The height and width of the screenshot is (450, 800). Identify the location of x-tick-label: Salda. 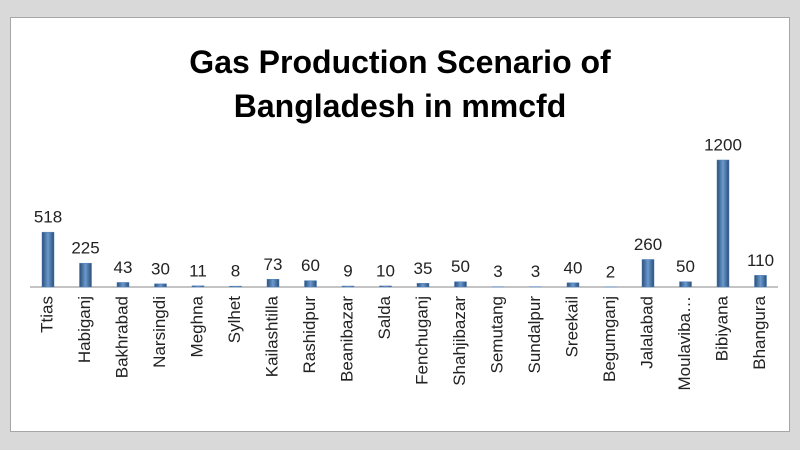
(384, 317).